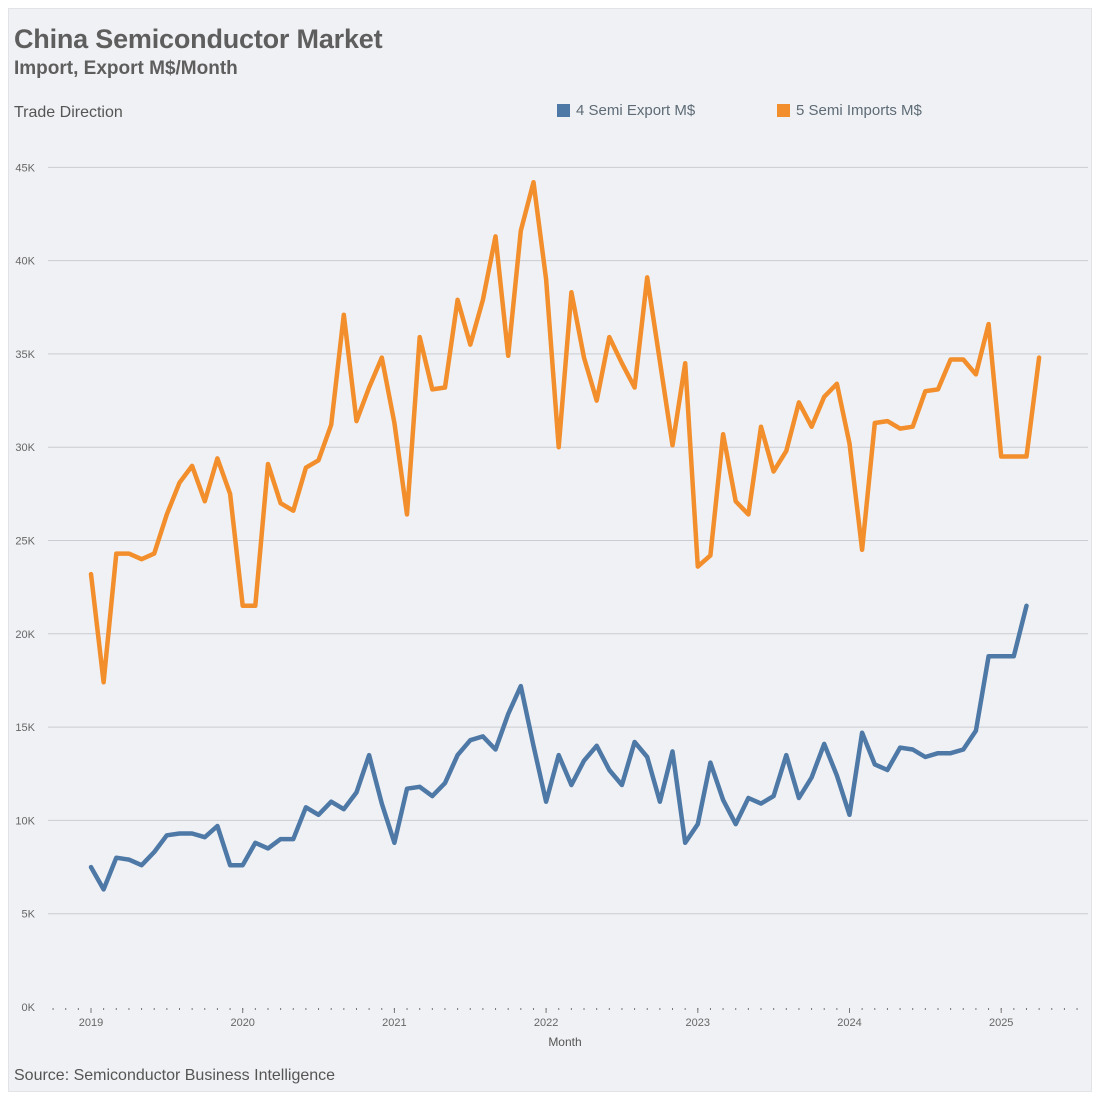 The width and height of the screenshot is (1100, 1100). What do you see at coordinates (25, 542) in the screenshot?
I see `y-tick-label: 25K` at bounding box center [25, 542].